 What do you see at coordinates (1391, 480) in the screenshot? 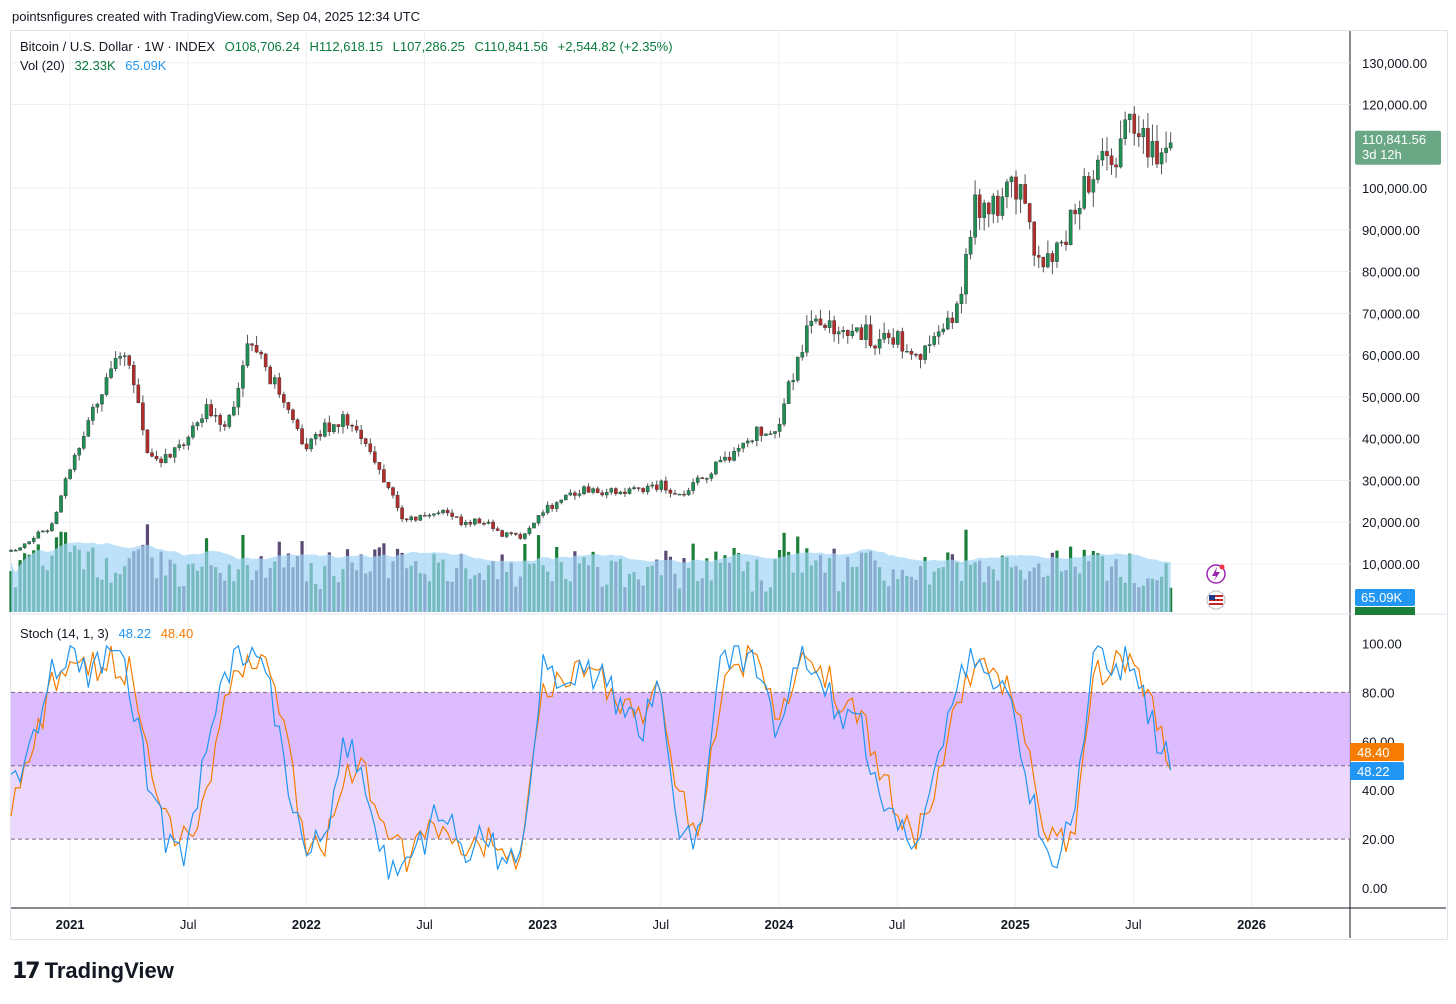
I see `price-tick-label: 30,000.00` at bounding box center [1391, 480].